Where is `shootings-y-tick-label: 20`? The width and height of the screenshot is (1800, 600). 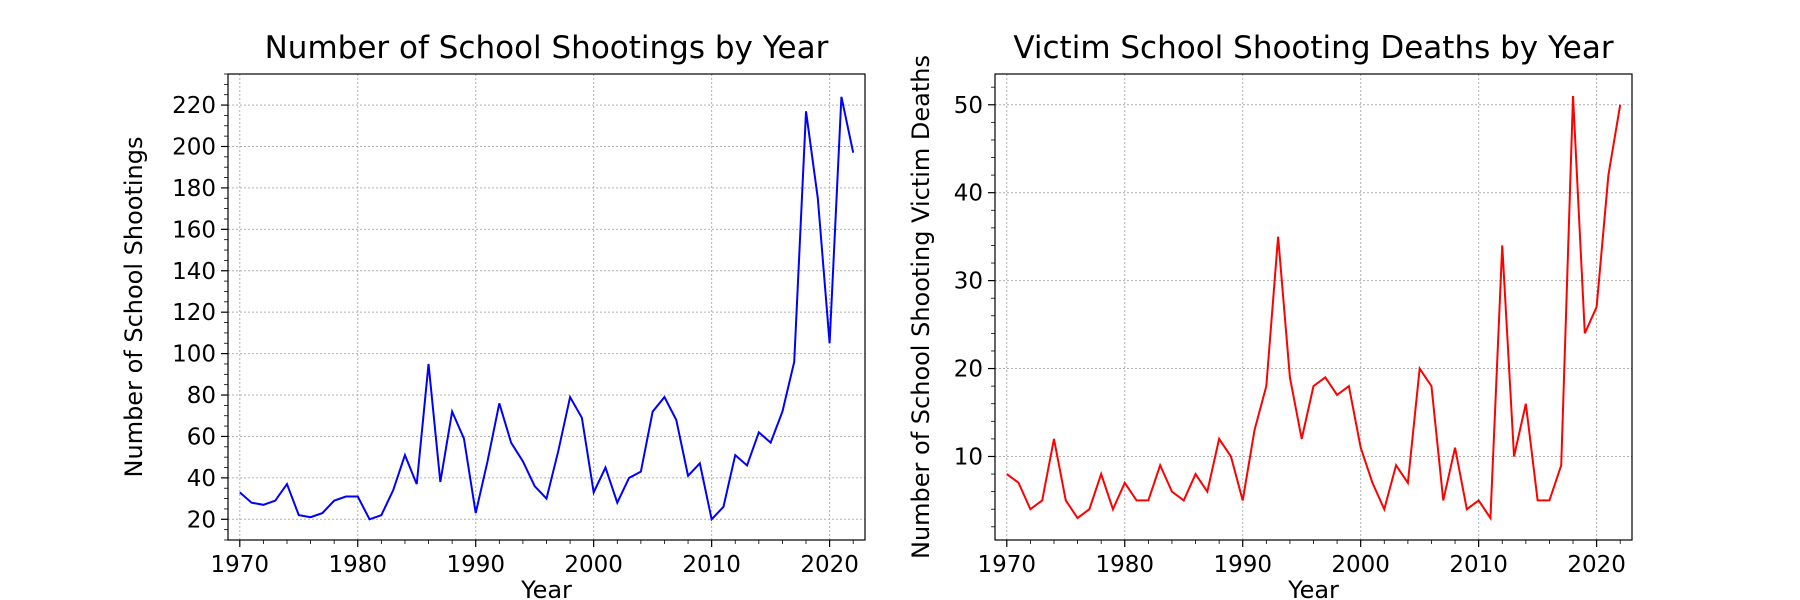 shootings-y-tick-label: 20 is located at coordinates (201, 520).